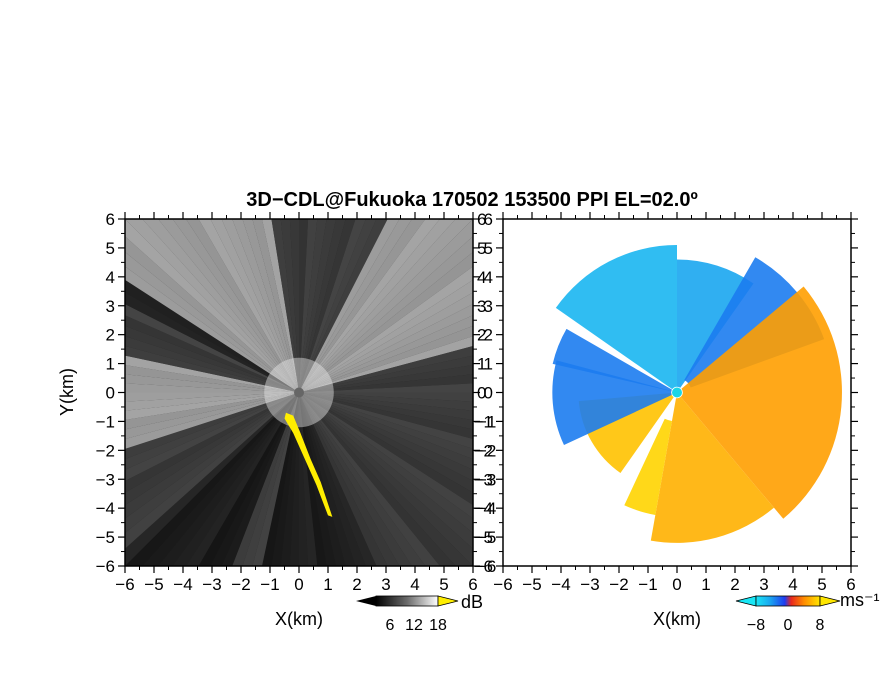 The image size is (880, 680). Describe the element at coordinates (298, 584) in the screenshot. I see `x-tick-label: 0` at that location.